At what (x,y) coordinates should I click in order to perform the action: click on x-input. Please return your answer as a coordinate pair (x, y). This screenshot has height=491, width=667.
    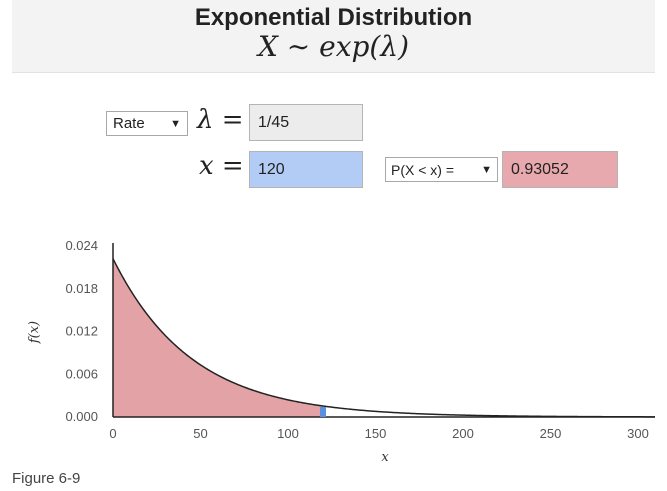
    Looking at the image, I should click on (306, 169).